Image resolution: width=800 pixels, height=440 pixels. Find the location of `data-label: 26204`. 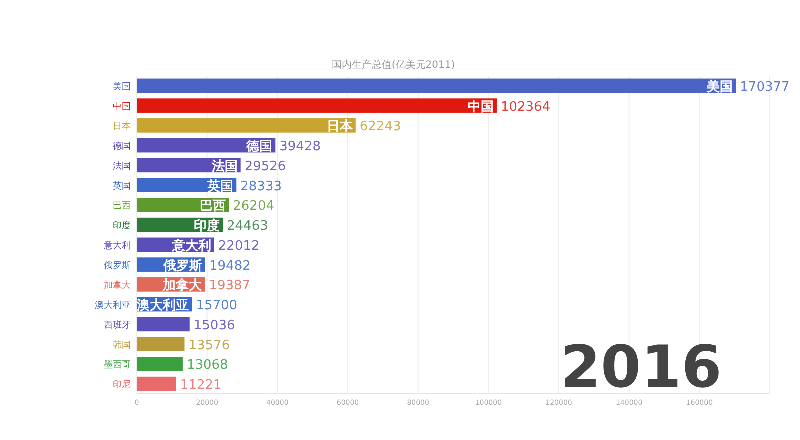

data-label: 26204 is located at coordinates (254, 206).